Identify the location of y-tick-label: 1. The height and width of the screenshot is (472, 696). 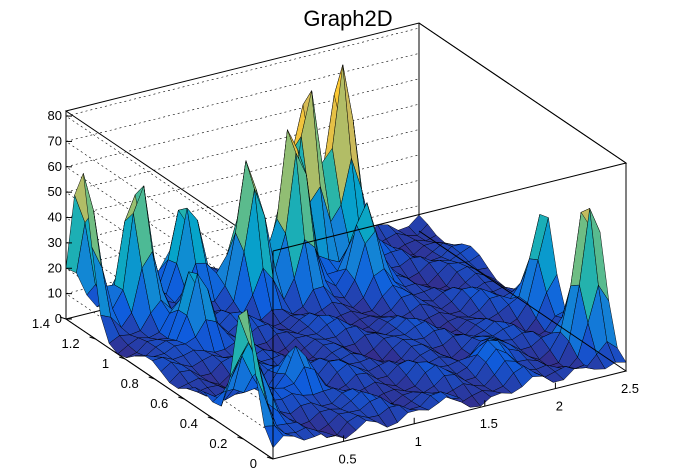
(105, 363).